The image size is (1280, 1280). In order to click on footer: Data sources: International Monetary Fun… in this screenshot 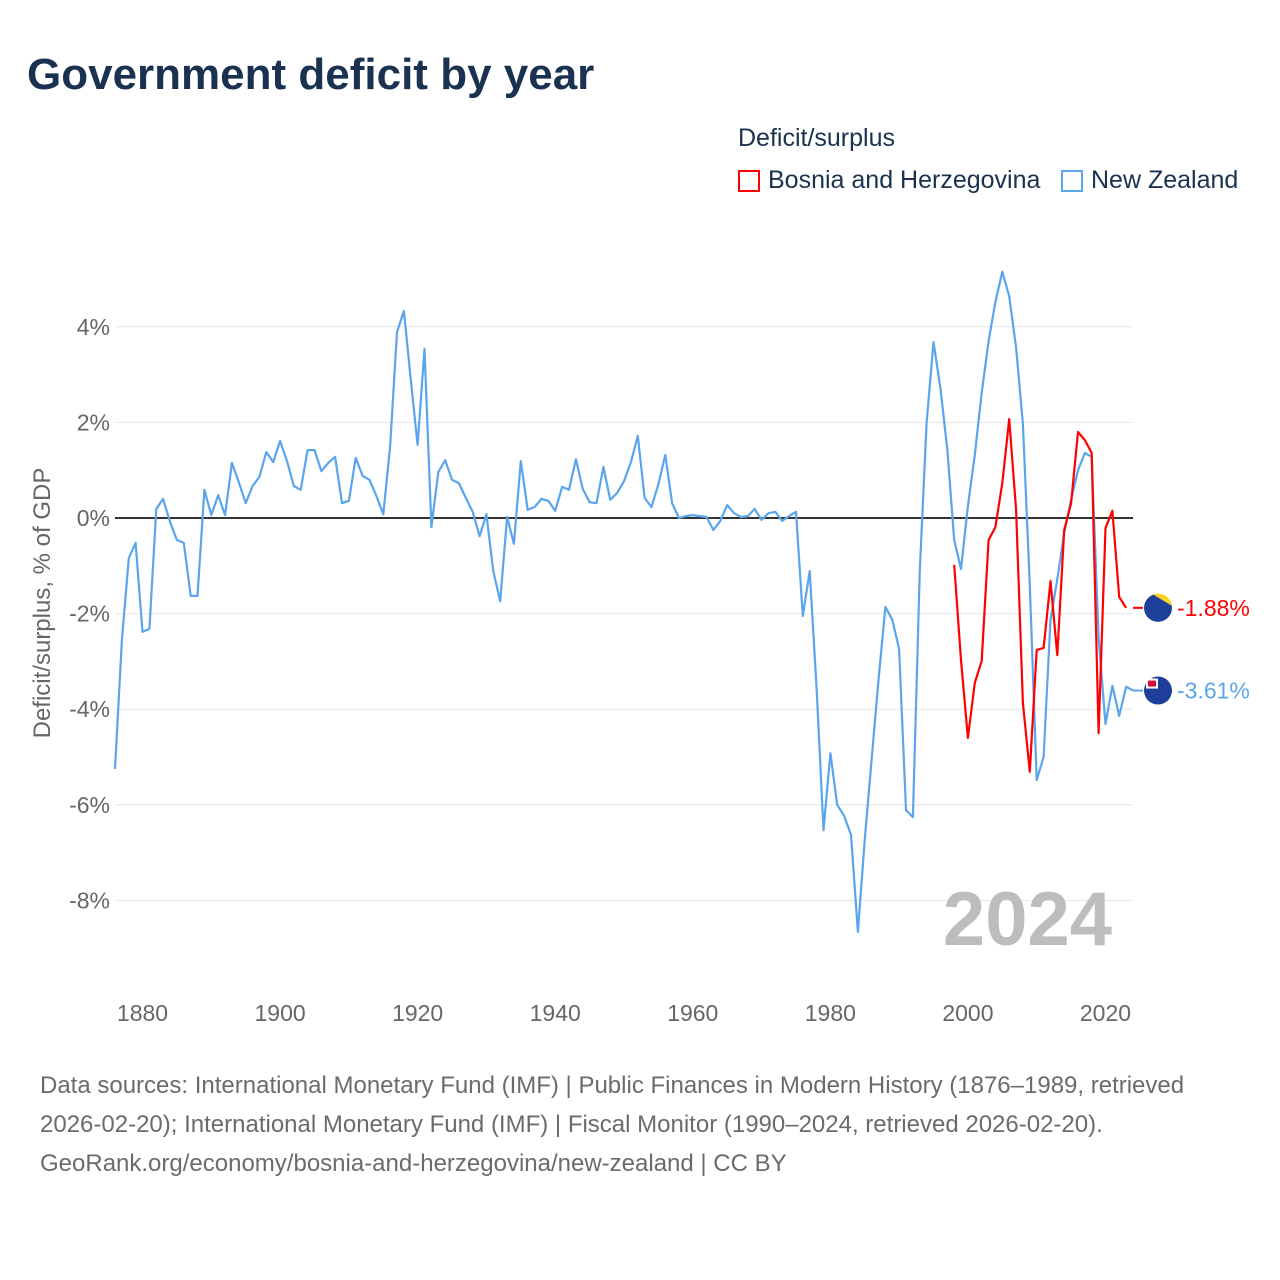, I will do `click(640, 1124)`.